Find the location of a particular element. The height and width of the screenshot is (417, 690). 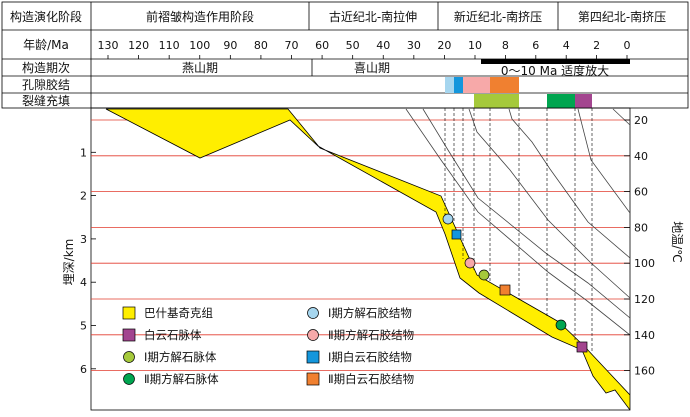

legend-label: Ⅱ期方解石胶结物 is located at coordinates (371, 335).